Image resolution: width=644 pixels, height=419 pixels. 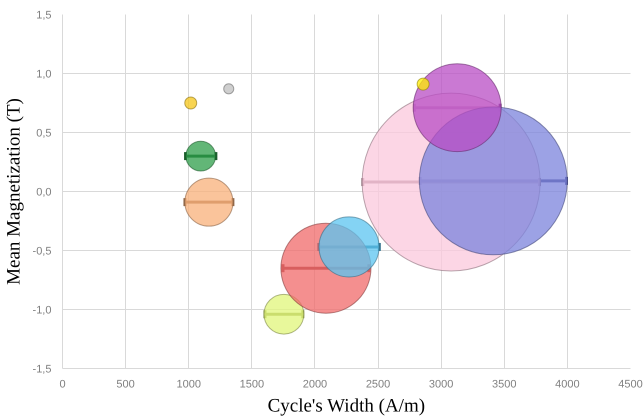 What do you see at coordinates (347, 406) in the screenshot?
I see `x-axis-title: Cycle's Width (A/m)` at bounding box center [347, 406].